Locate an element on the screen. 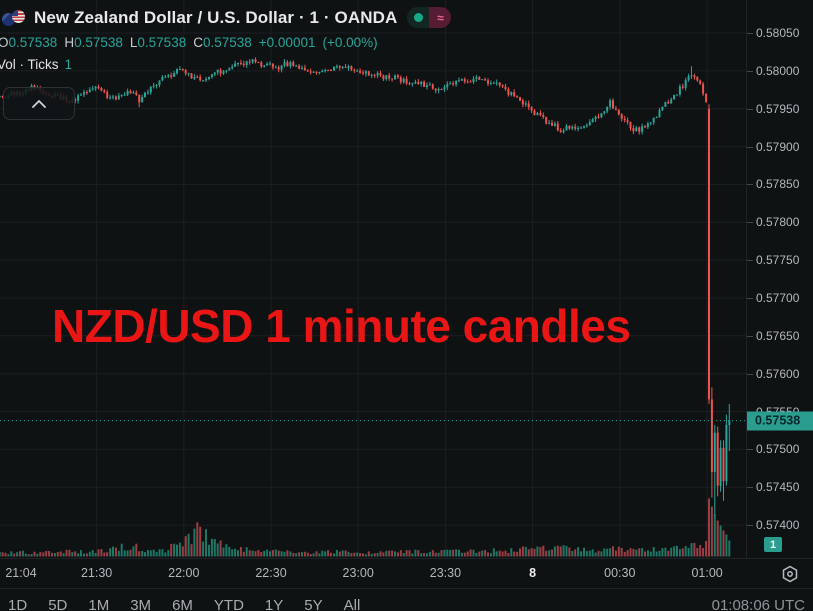  volume-indicator-legend: Vol · Ticks 1 is located at coordinates (36, 64).